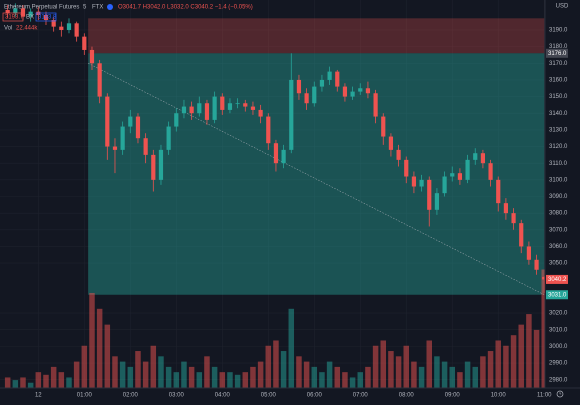 Image resolution: width=580 pixels, height=405 pixels. What do you see at coordinates (558, 97) in the screenshot?
I see `y-tick-label: 3150.0` at bounding box center [558, 97].